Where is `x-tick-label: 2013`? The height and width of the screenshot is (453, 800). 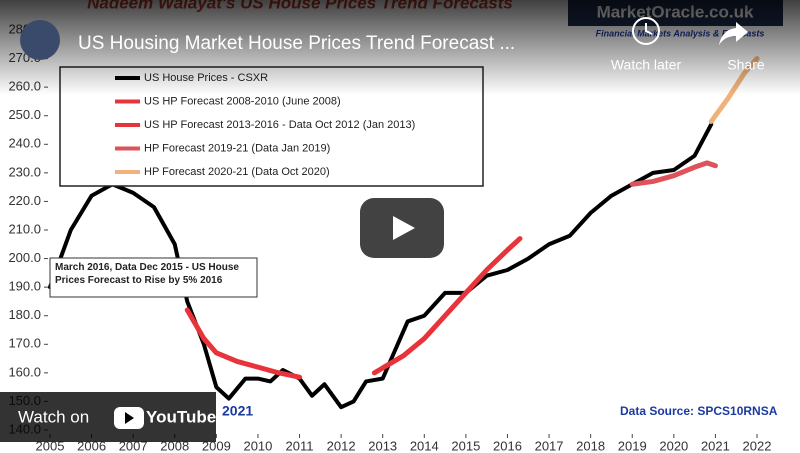
x-tick-label: 2013 is located at coordinates (382, 445).